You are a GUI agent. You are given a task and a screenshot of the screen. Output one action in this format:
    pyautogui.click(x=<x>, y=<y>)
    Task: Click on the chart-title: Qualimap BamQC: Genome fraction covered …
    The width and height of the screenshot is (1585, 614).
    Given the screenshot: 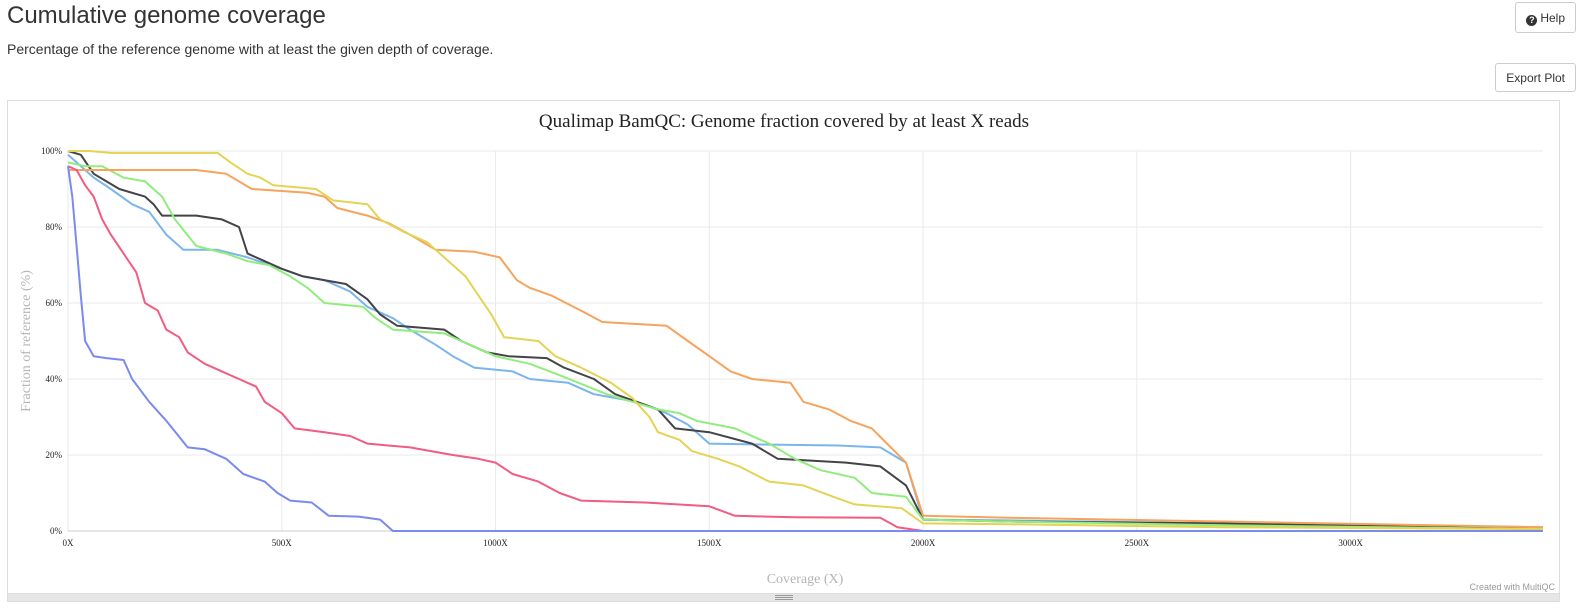 What is the action you would take?
    pyautogui.click(x=784, y=121)
    